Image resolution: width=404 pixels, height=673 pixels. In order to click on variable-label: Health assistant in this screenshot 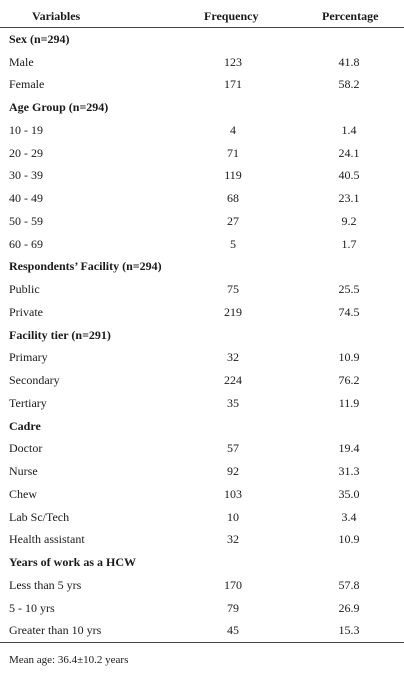, I will do `click(47, 539)`.